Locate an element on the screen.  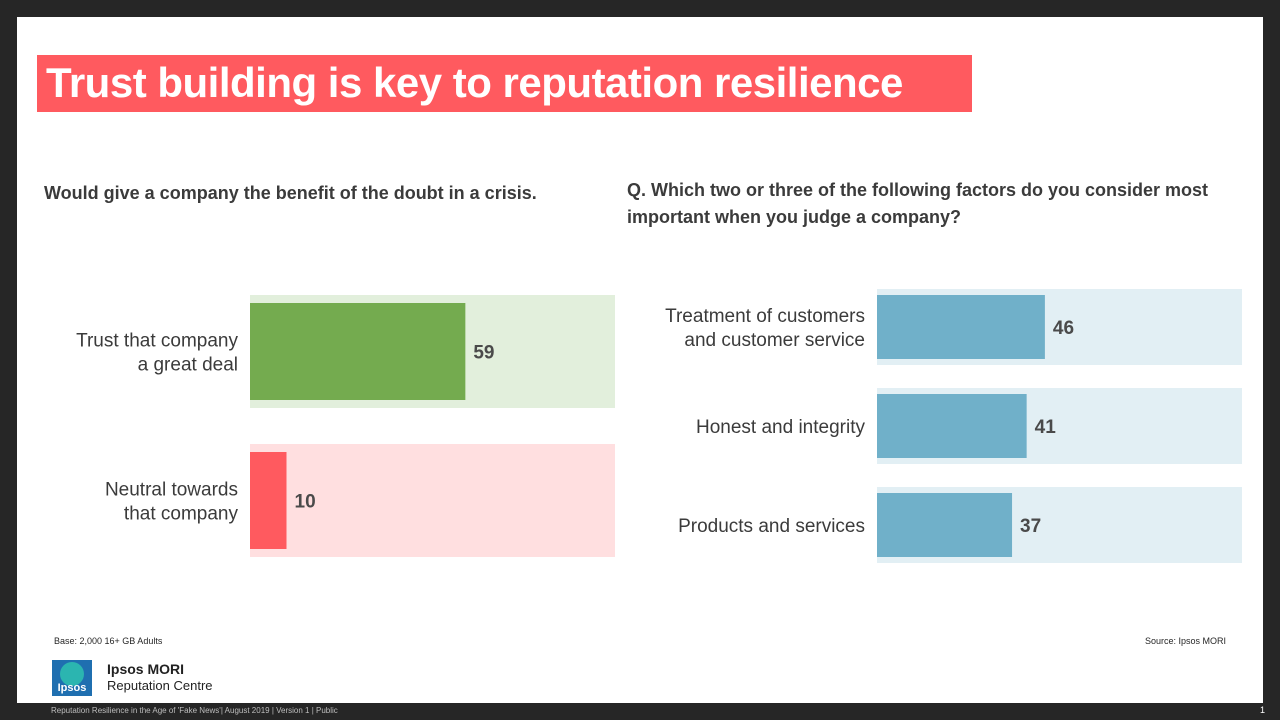
base-note: Base: 2,000 16+ GB Adults is located at coordinates (108, 641).